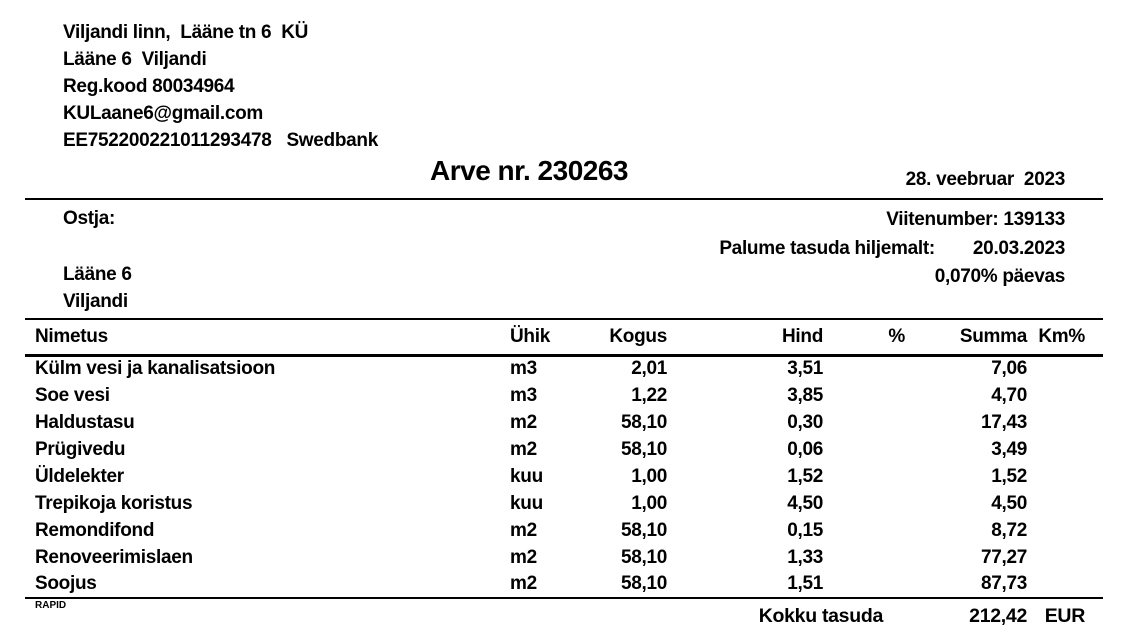 This screenshot has height=637, width=1128. Describe the element at coordinates (1009, 369) in the screenshot. I see `item-sum: 7,06` at that location.